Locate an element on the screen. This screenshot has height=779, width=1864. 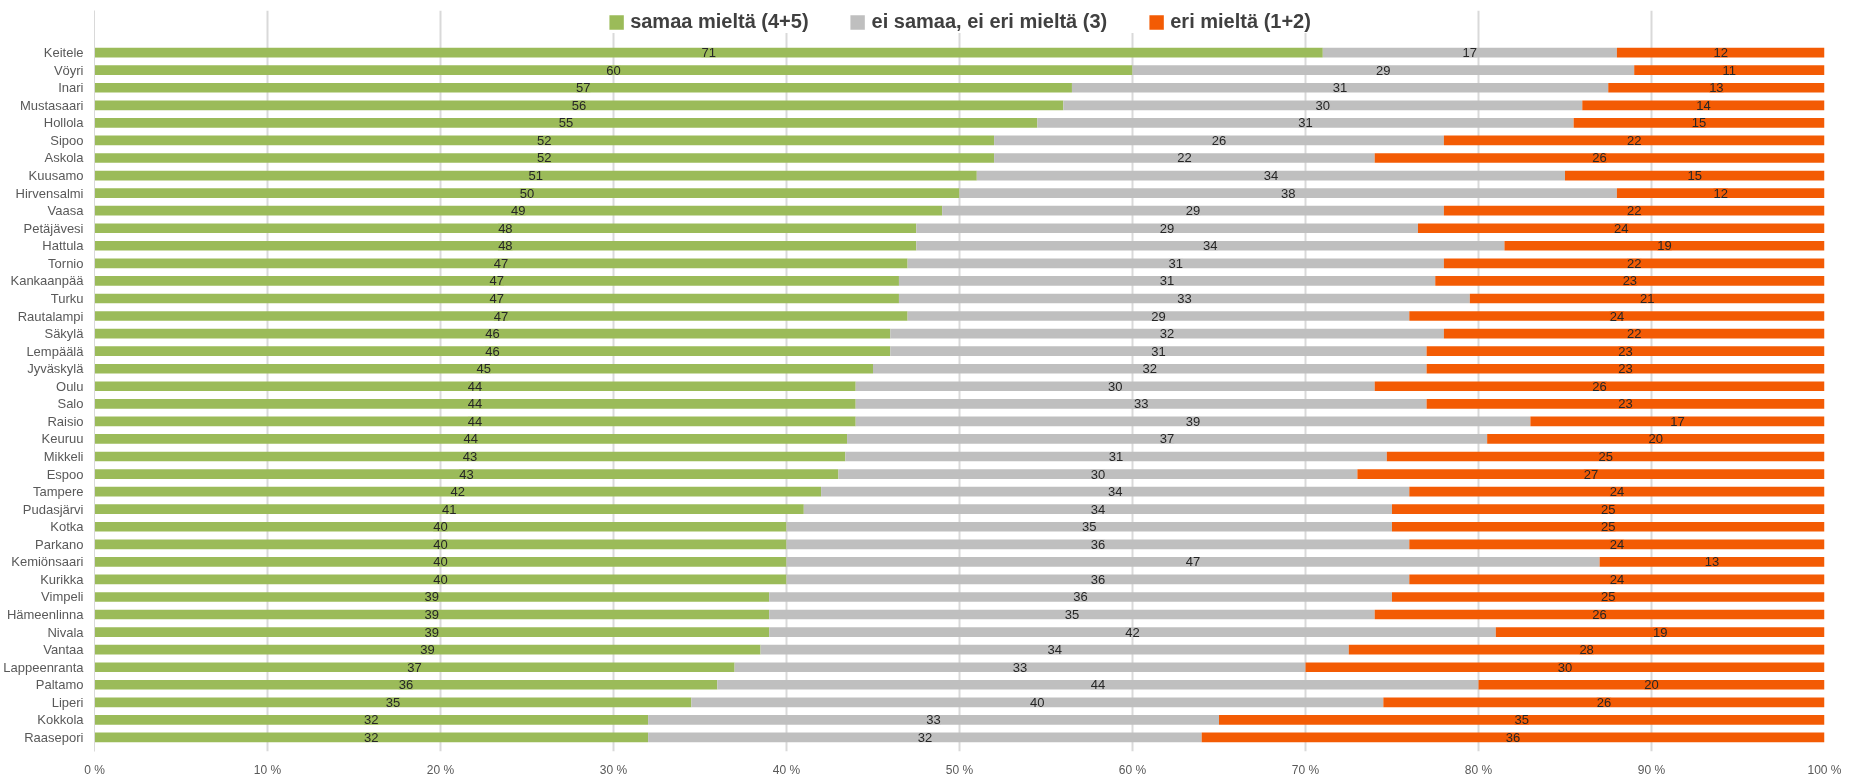
y-tick-label: Raisio is located at coordinates (65, 421).